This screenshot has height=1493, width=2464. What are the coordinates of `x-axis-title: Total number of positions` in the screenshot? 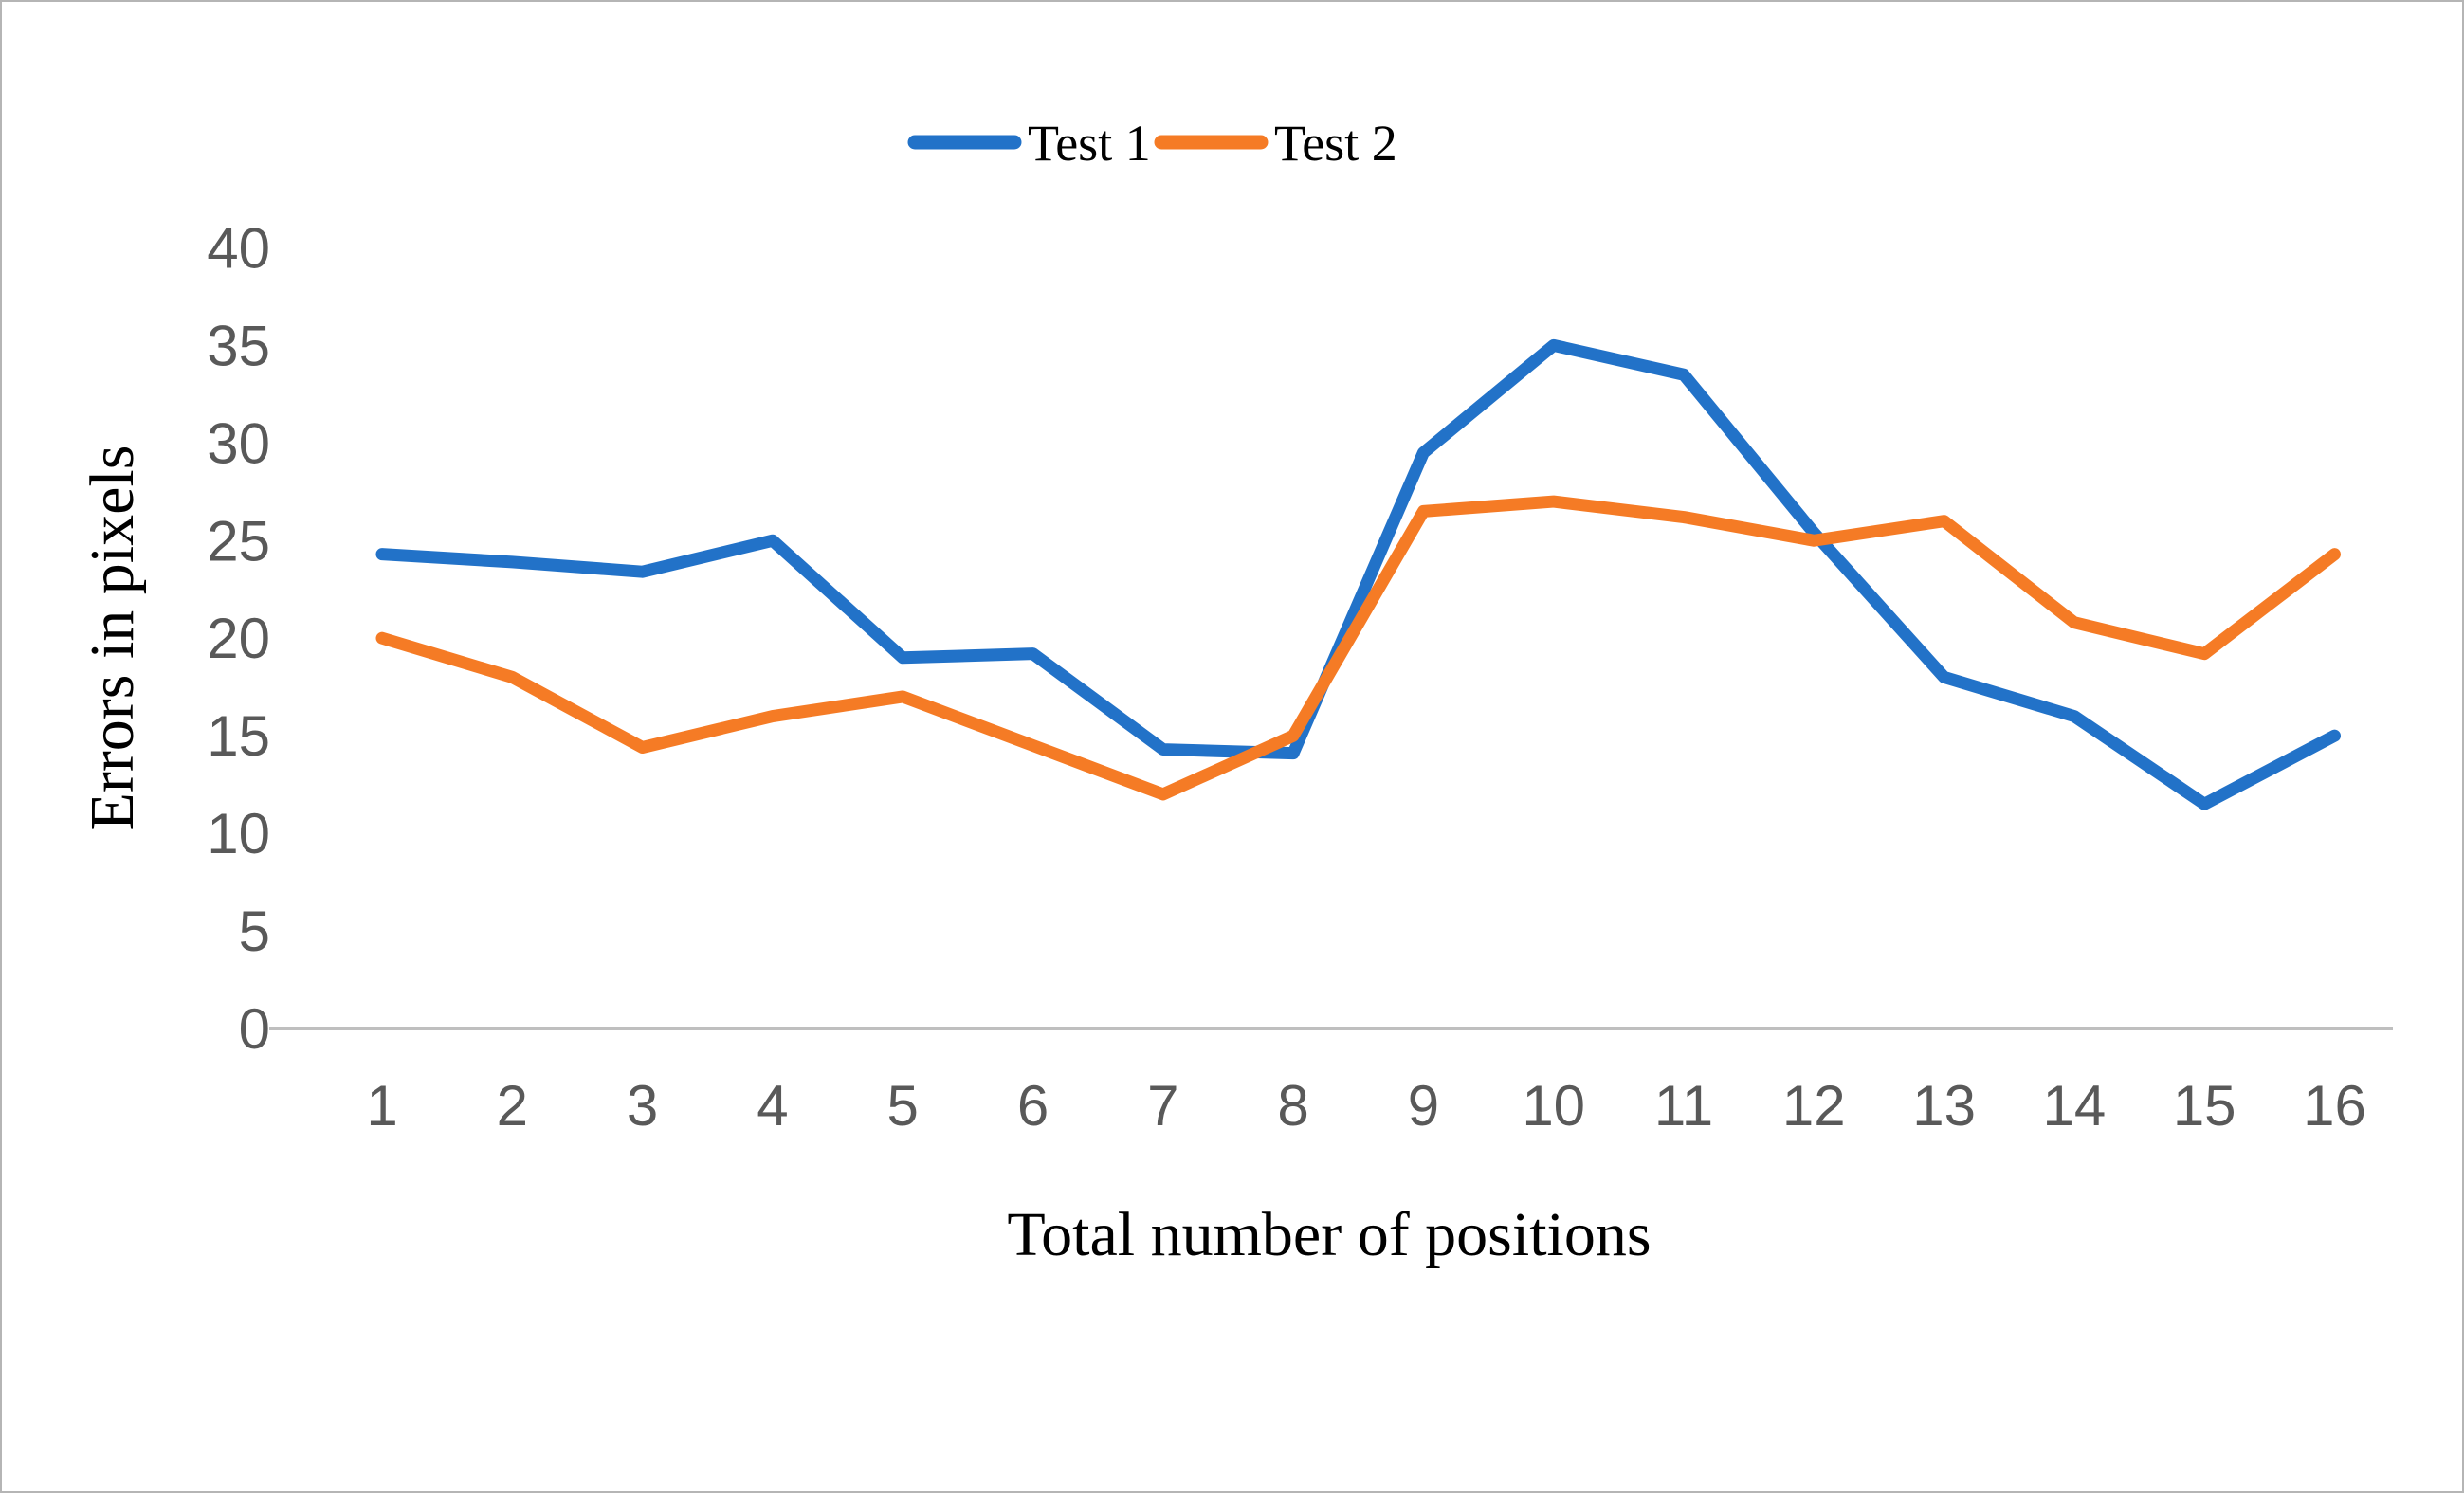 It's located at (1329, 1234).